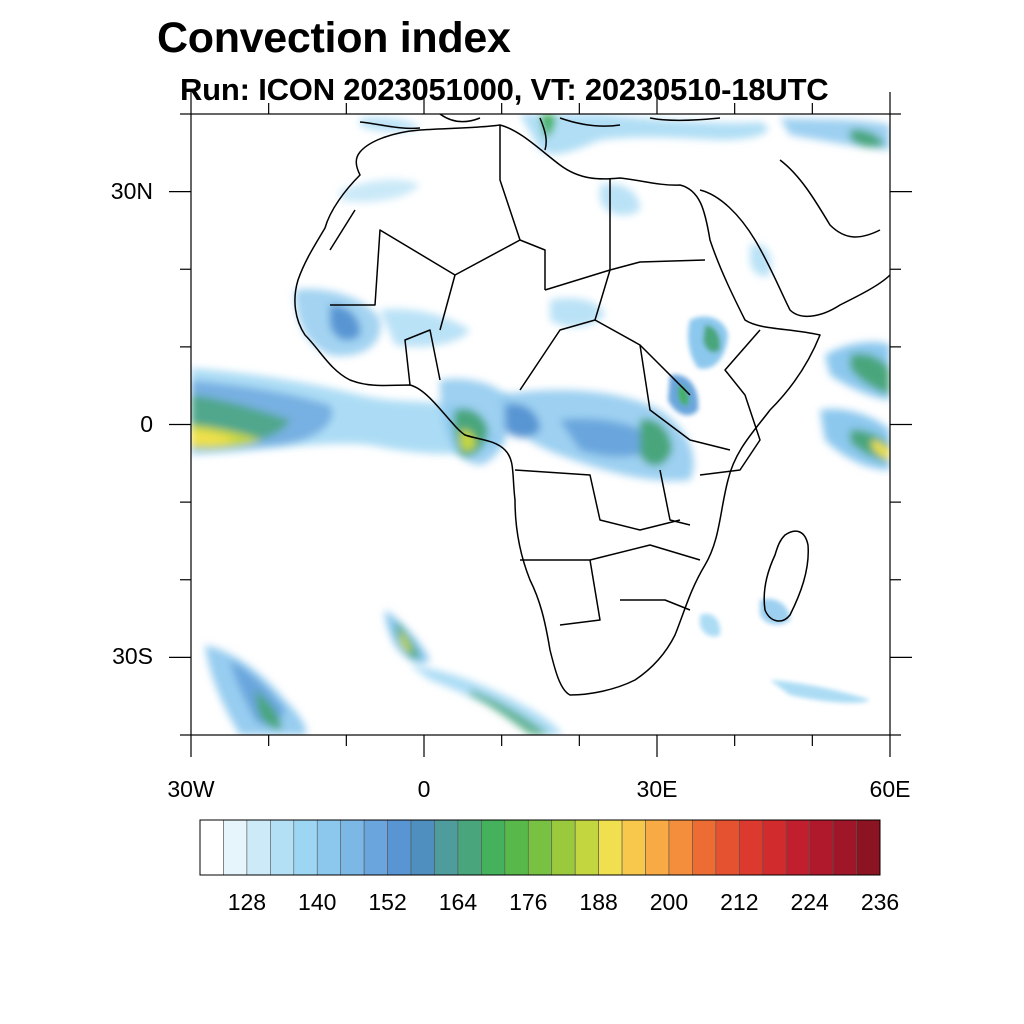  Describe the element at coordinates (786, 576) in the screenshot. I see `madagascar-coastline` at that location.